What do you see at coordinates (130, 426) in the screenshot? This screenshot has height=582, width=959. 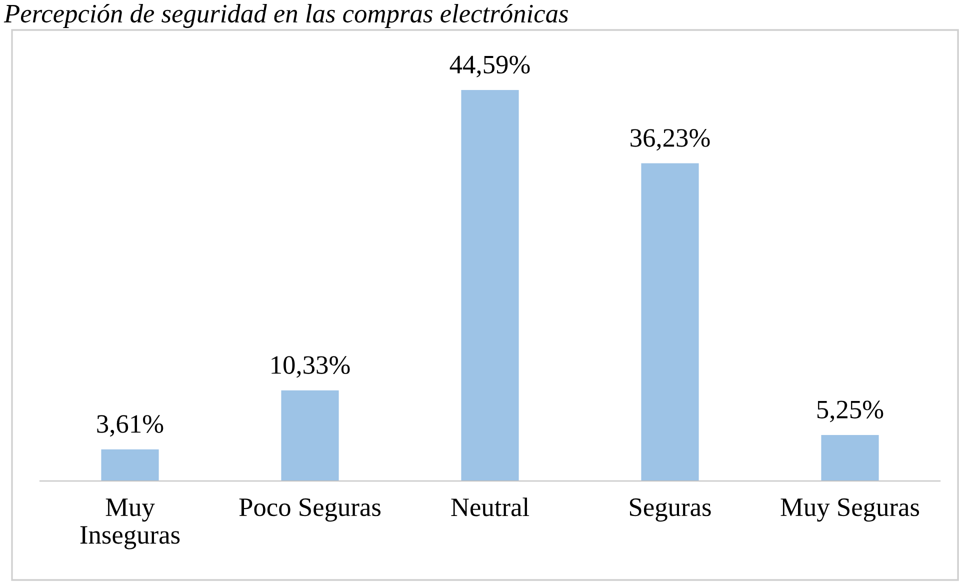 I see `data-label: 3,61%` at bounding box center [130, 426].